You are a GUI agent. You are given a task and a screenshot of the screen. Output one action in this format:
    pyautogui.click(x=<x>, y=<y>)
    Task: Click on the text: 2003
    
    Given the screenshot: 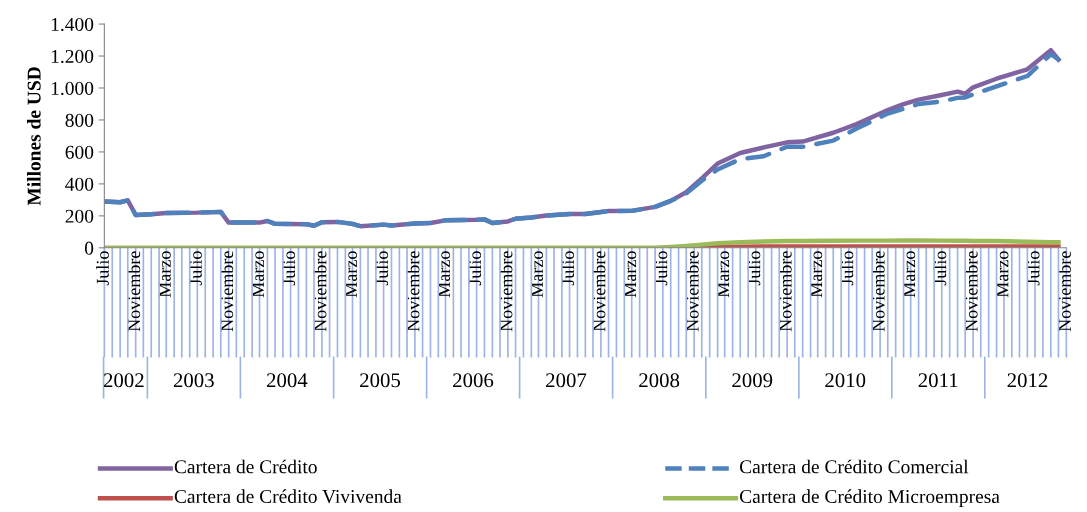 What is the action you would take?
    pyautogui.click(x=193, y=380)
    